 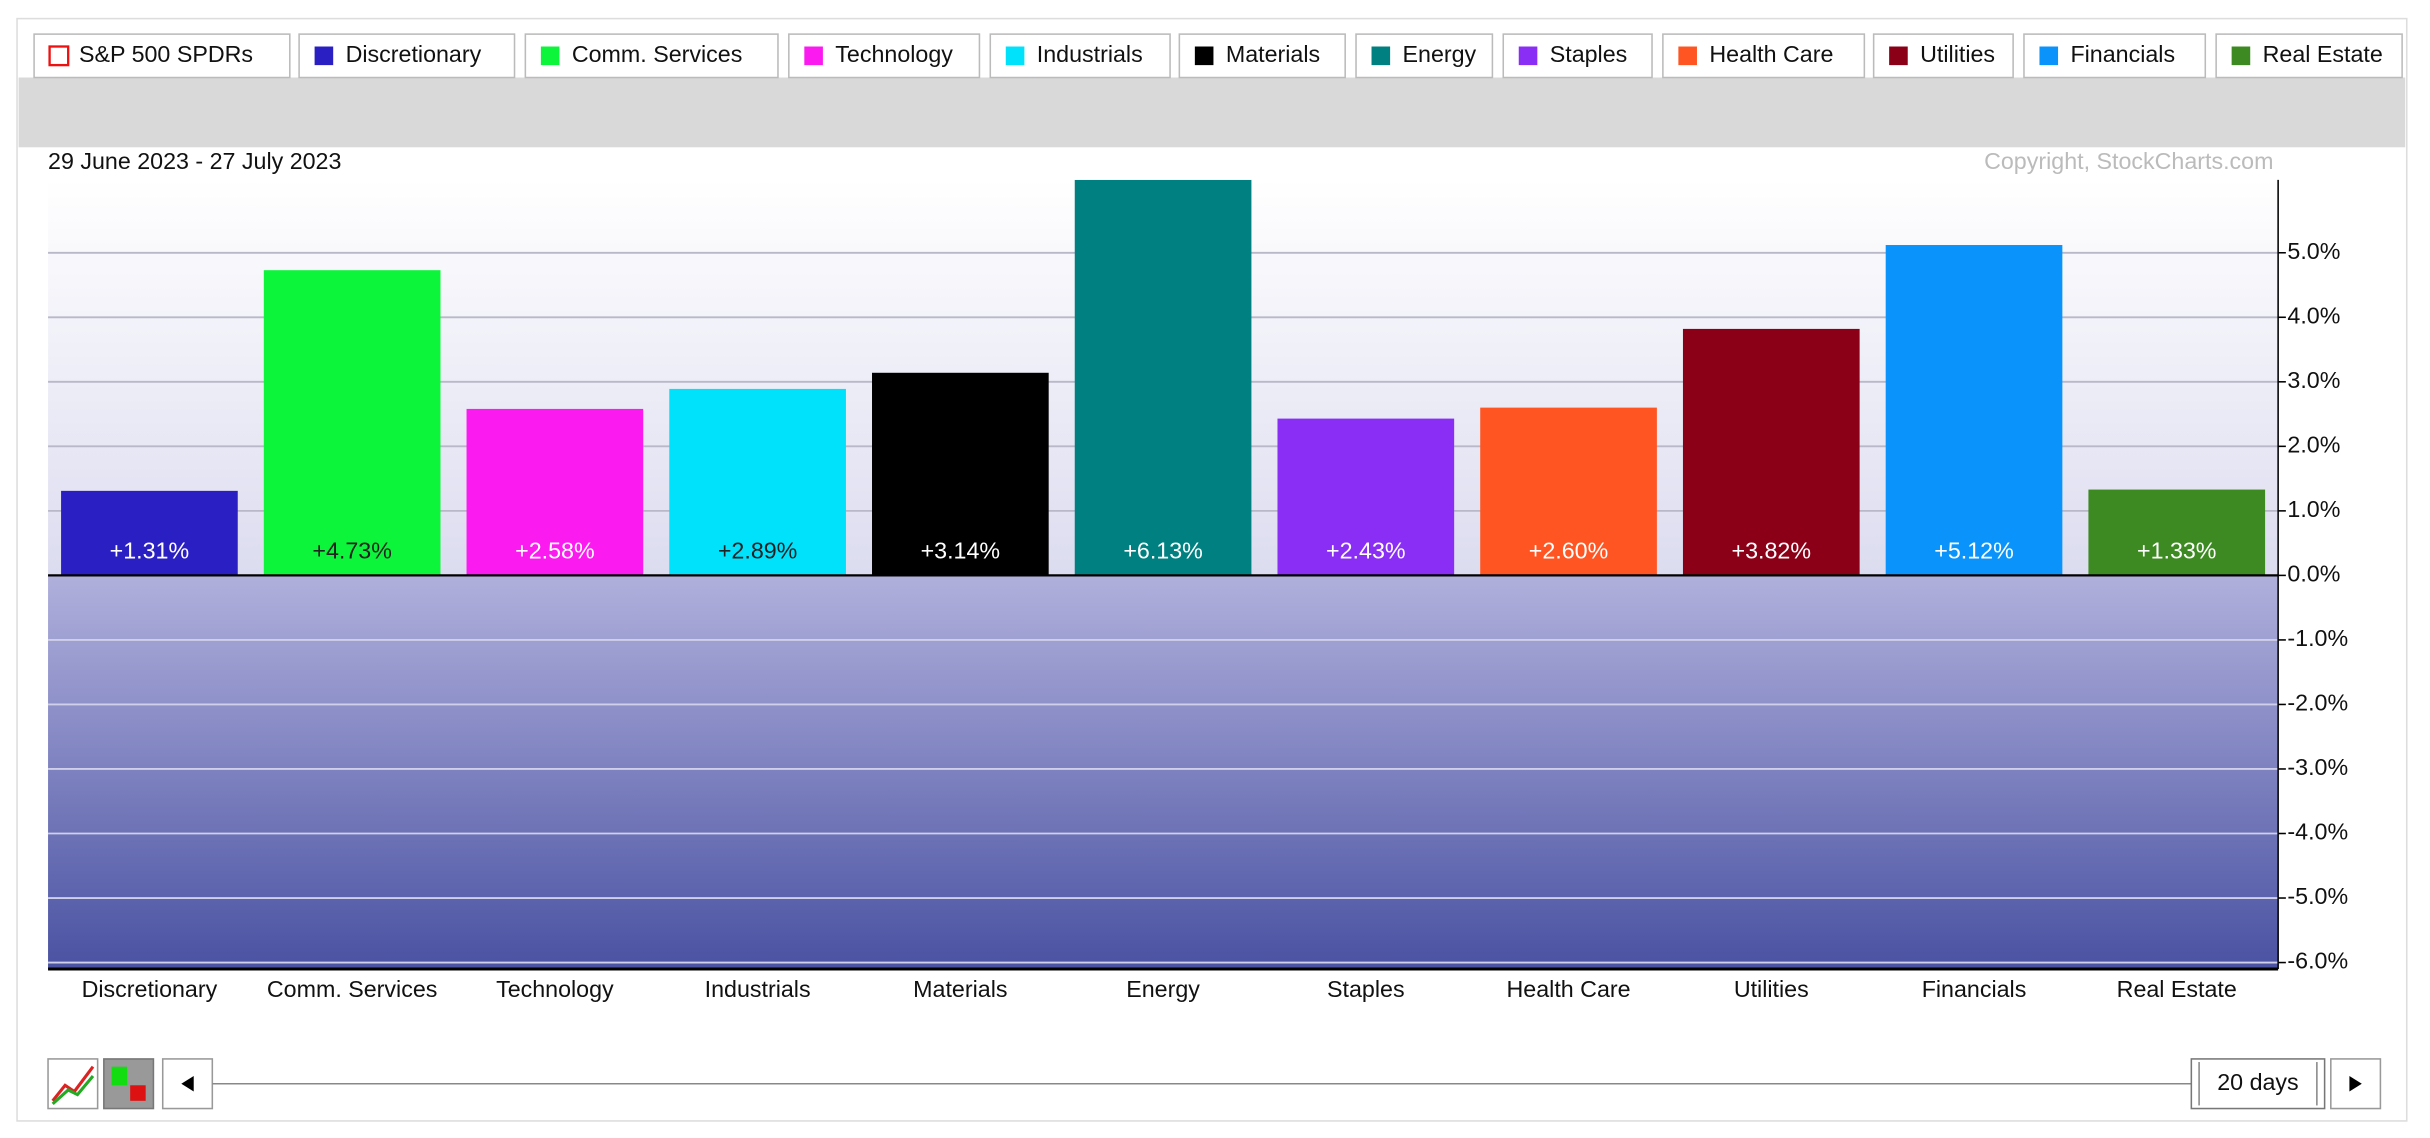 What do you see at coordinates (2317, 961) in the screenshot?
I see `y-tick-label: -6.0%` at bounding box center [2317, 961].